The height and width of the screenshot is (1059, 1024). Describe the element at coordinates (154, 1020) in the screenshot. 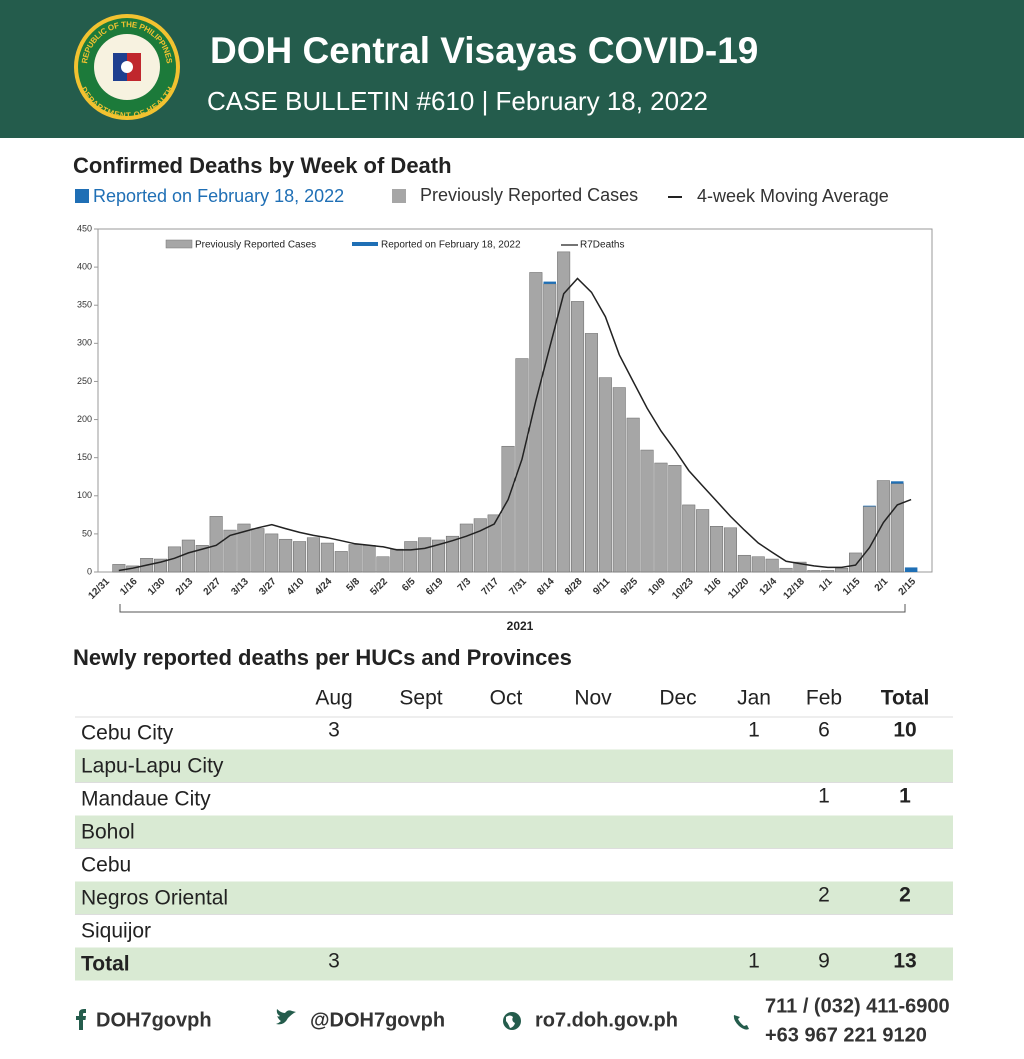

I see `footer-facebook: DOH7govph` at that location.